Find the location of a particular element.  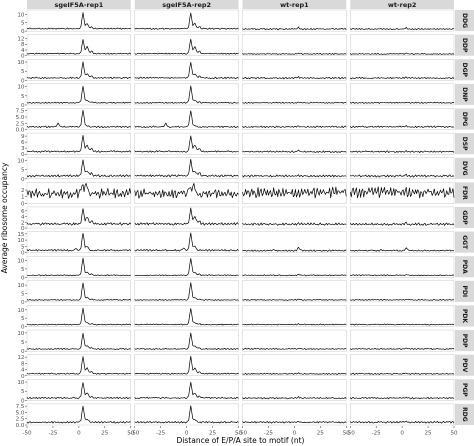

panel-GGT-sgeIF5A-rep2 is located at coordinates (186, 242).